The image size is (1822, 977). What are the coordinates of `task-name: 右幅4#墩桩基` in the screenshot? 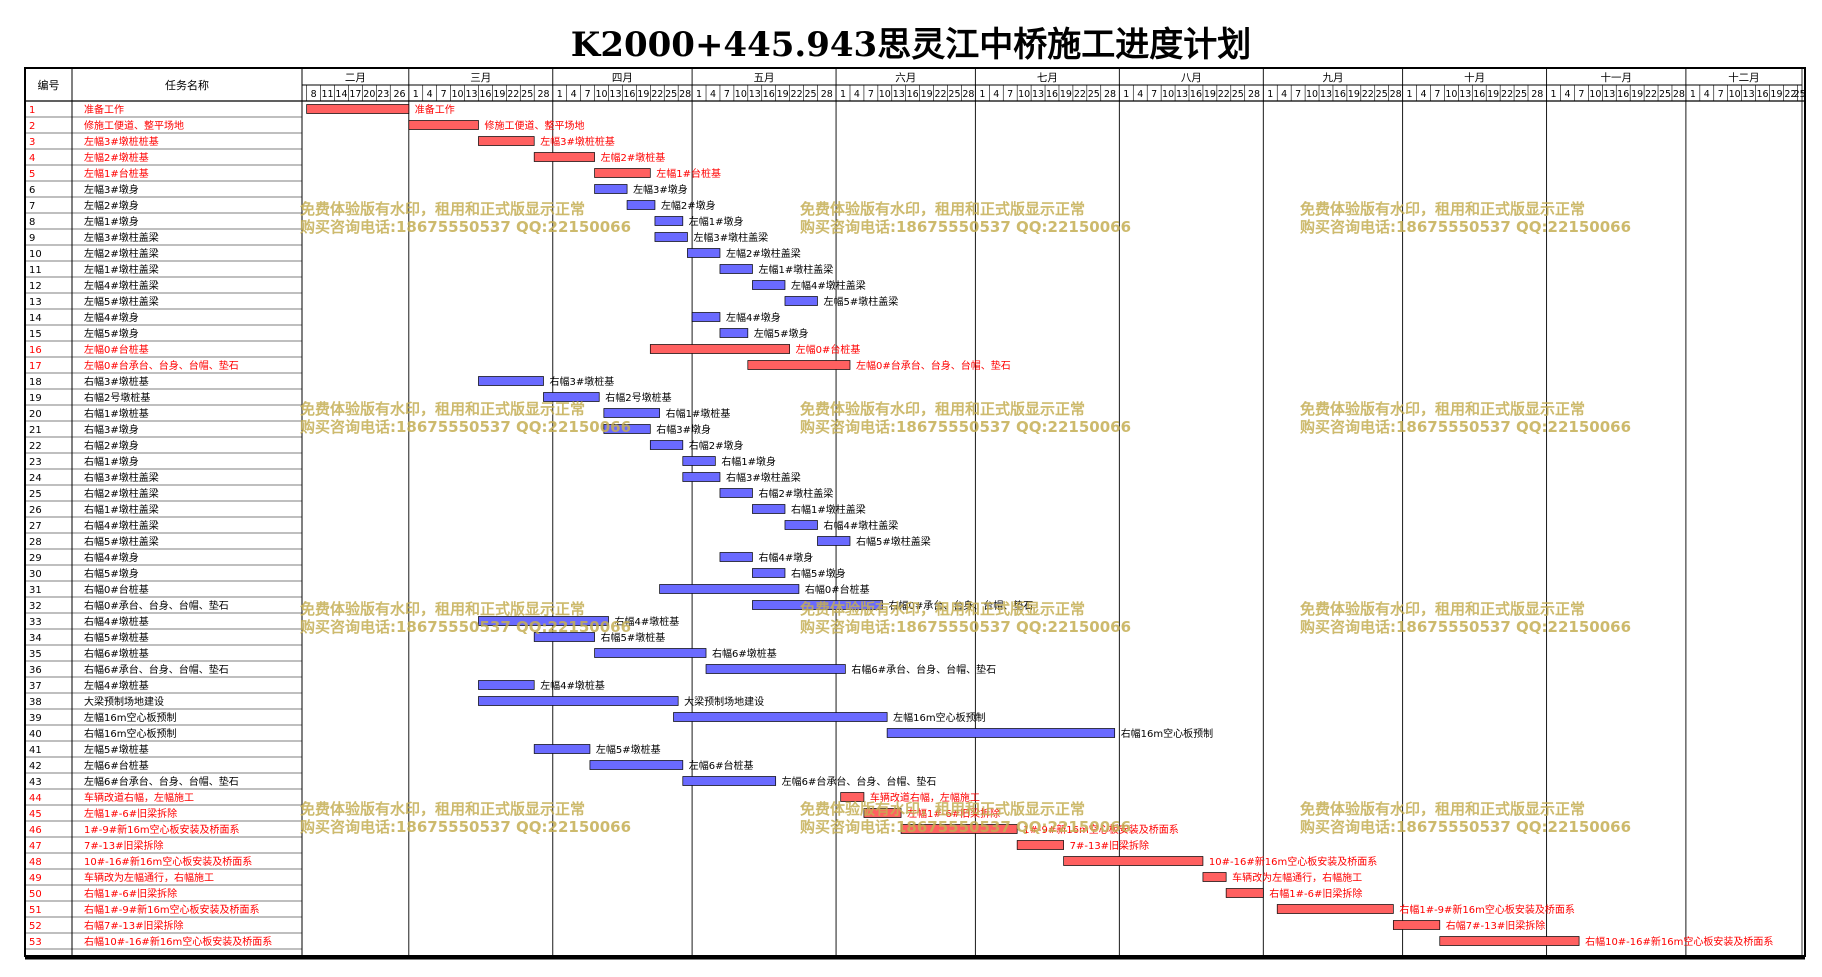 It's located at (116, 621).